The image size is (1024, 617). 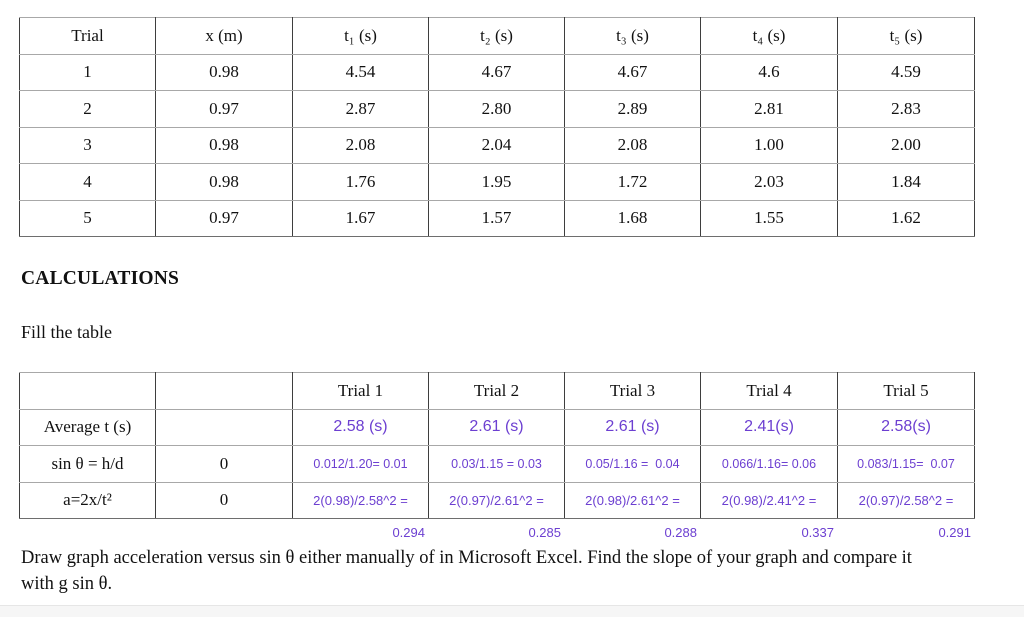 What do you see at coordinates (87, 182) in the screenshot?
I see `table-cell: 4` at bounding box center [87, 182].